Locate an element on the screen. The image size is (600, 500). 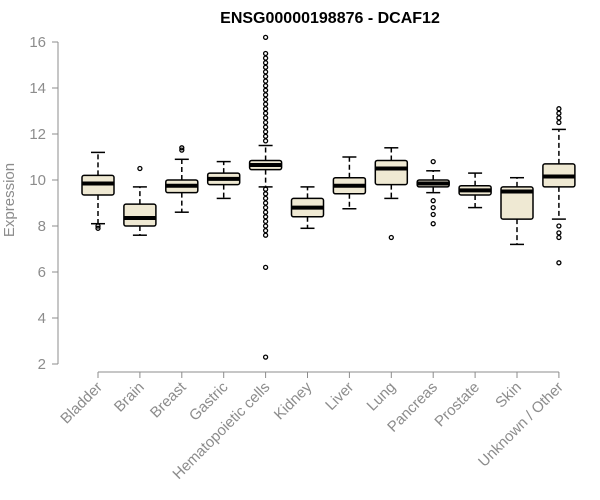
box-lung is located at coordinates (391, 194).